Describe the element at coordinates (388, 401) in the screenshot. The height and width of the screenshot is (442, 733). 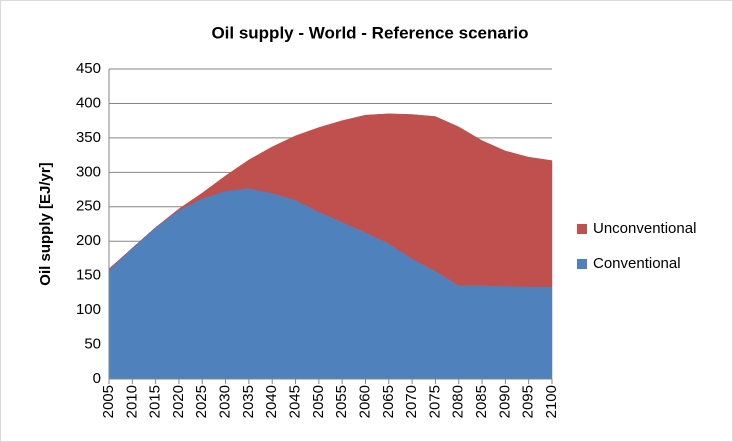
I see `x-tick-label: 2065` at that location.